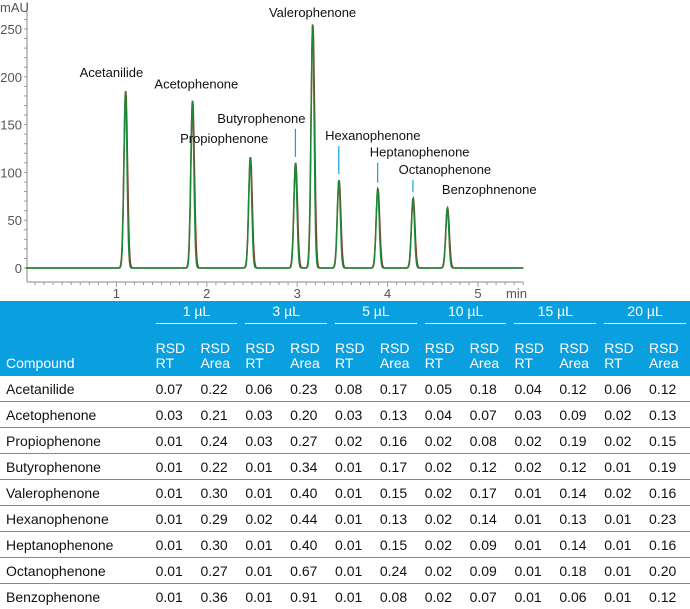 The width and height of the screenshot is (690, 609). Describe the element at coordinates (76, 338) in the screenshot. I see `compound-header: Compound` at that location.